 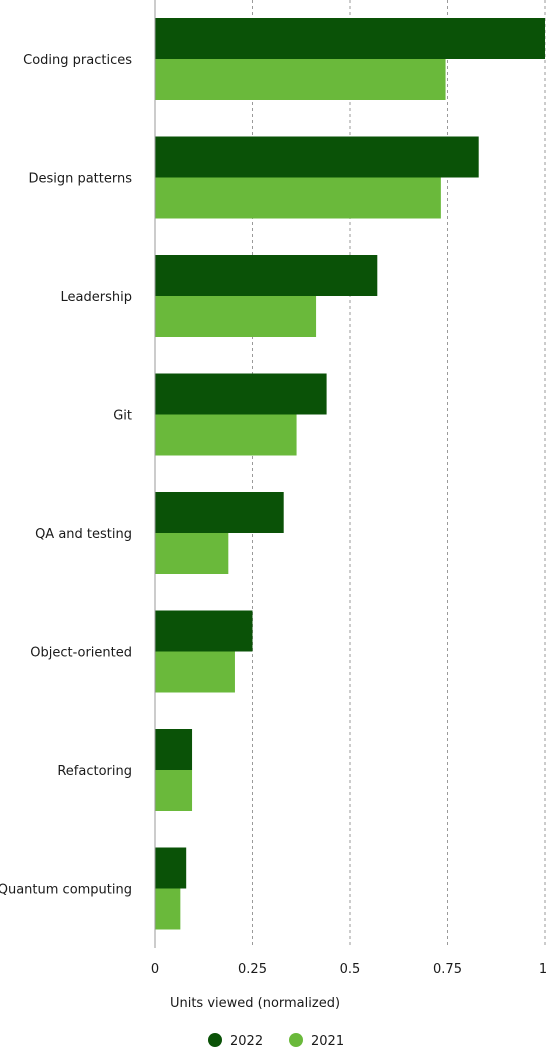 What do you see at coordinates (96, 297) in the screenshot?
I see `category-label-2: Leadership` at bounding box center [96, 297].